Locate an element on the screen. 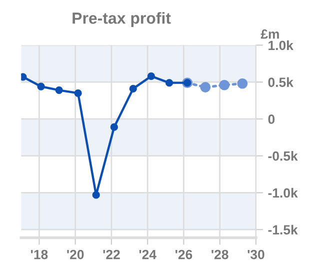  x-tick-label: '24 is located at coordinates (147, 255).